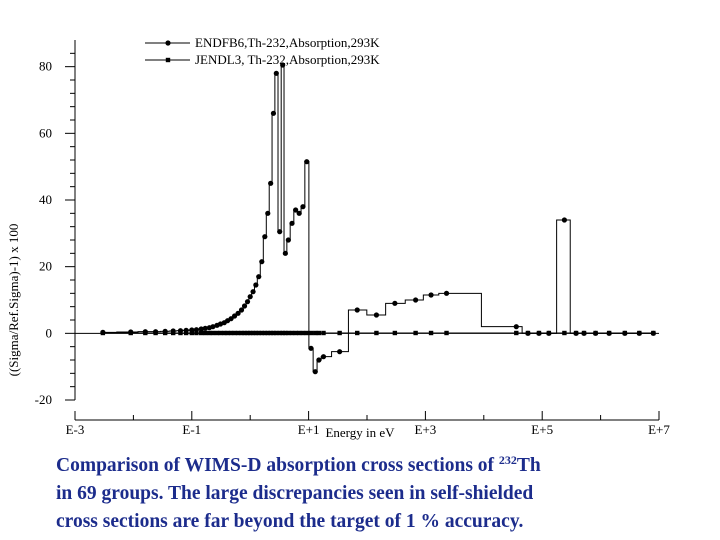 This screenshot has height=540, width=720. What do you see at coordinates (13, 300) in the screenshot?
I see `y-axis-title: ((Sigma/Ref.Sigma)-1) x 100` at bounding box center [13, 300].